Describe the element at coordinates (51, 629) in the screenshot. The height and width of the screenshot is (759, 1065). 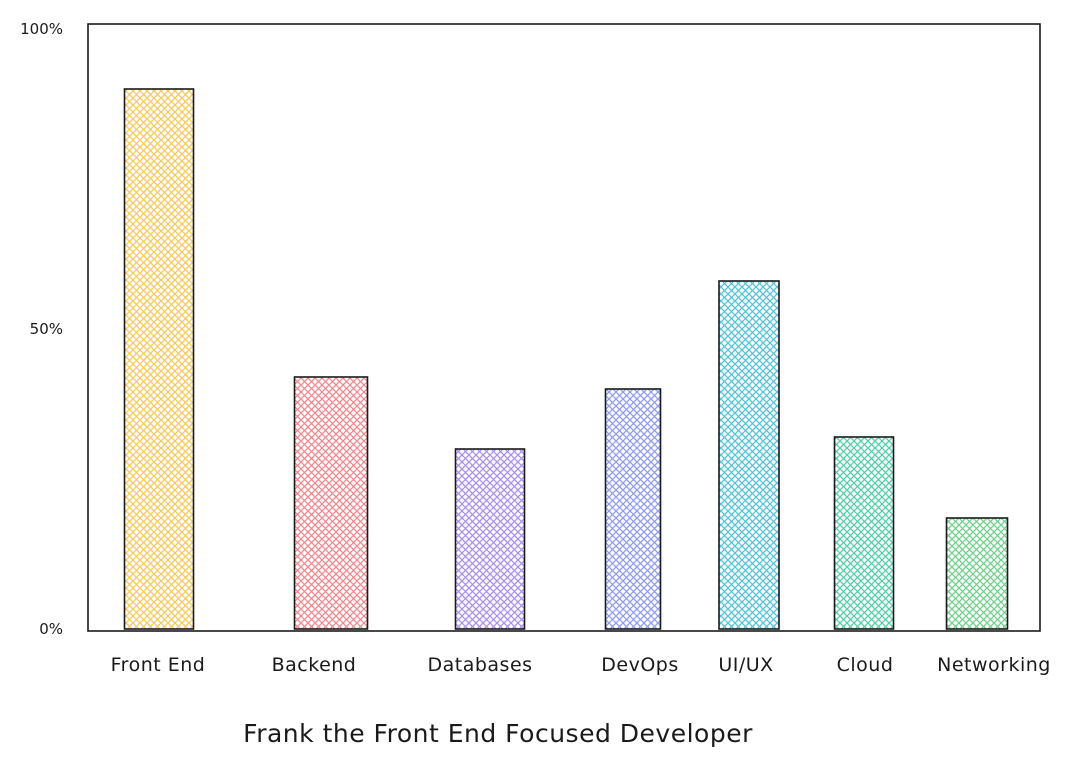
I see `y-tick-label: 0%` at that location.